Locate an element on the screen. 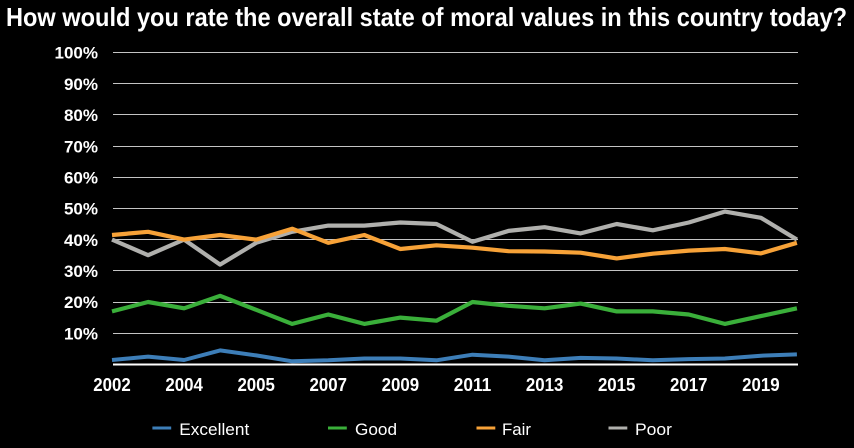  svg-text: 2019 is located at coordinates (761, 385).